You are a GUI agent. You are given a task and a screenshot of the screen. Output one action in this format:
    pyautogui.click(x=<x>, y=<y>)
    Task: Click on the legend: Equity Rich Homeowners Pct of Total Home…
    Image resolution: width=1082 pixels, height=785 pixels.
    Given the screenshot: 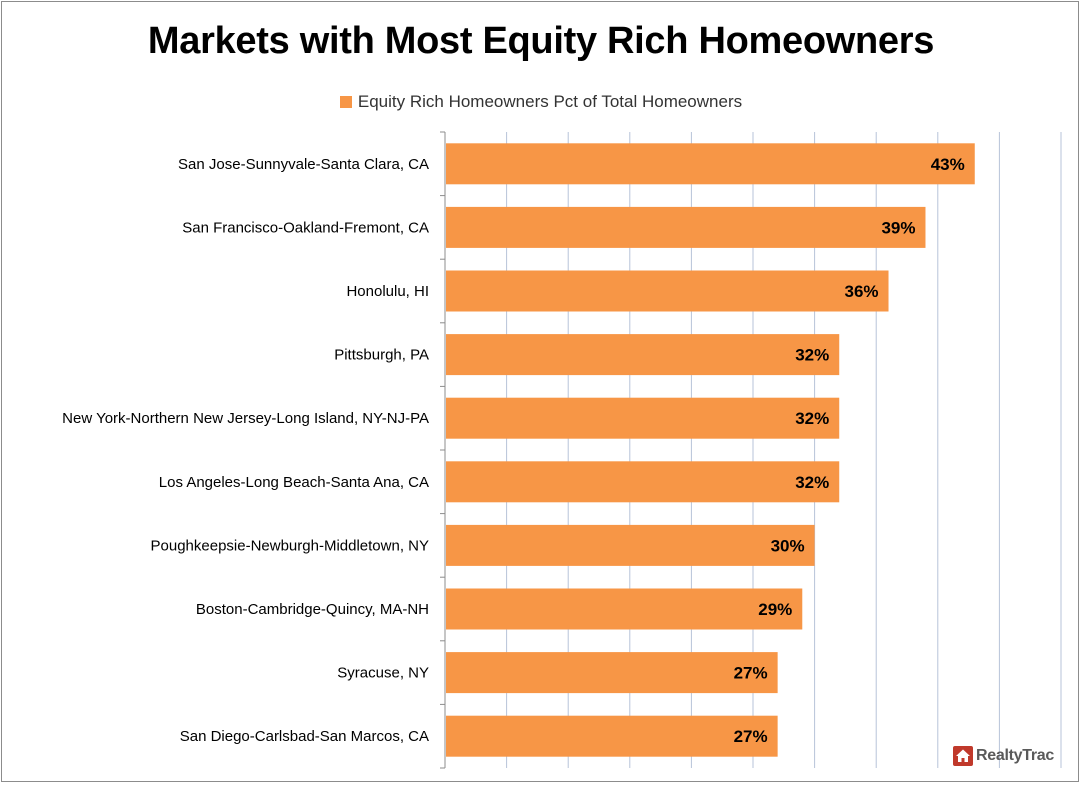 What is the action you would take?
    pyautogui.click(x=541, y=102)
    